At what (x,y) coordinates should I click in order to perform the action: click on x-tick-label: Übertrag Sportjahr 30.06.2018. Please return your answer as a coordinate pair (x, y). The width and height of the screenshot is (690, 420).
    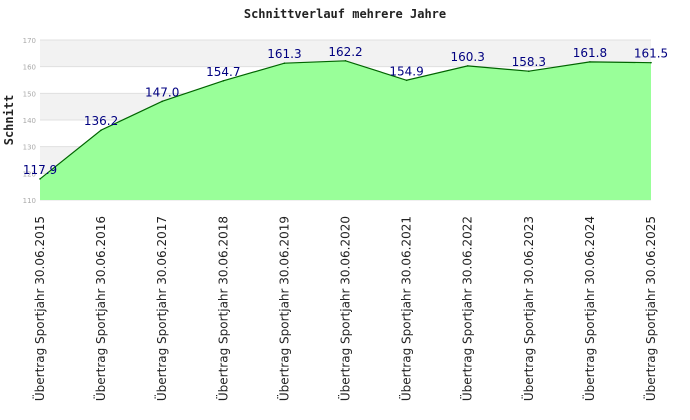
    Looking at the image, I should click on (222, 308).